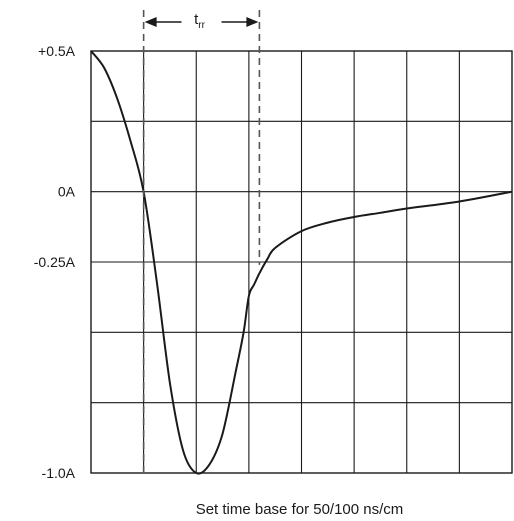 The image size is (514, 521). Describe the element at coordinates (67, 192) in the screenshot. I see `y-tick-label-1: 0A` at that location.